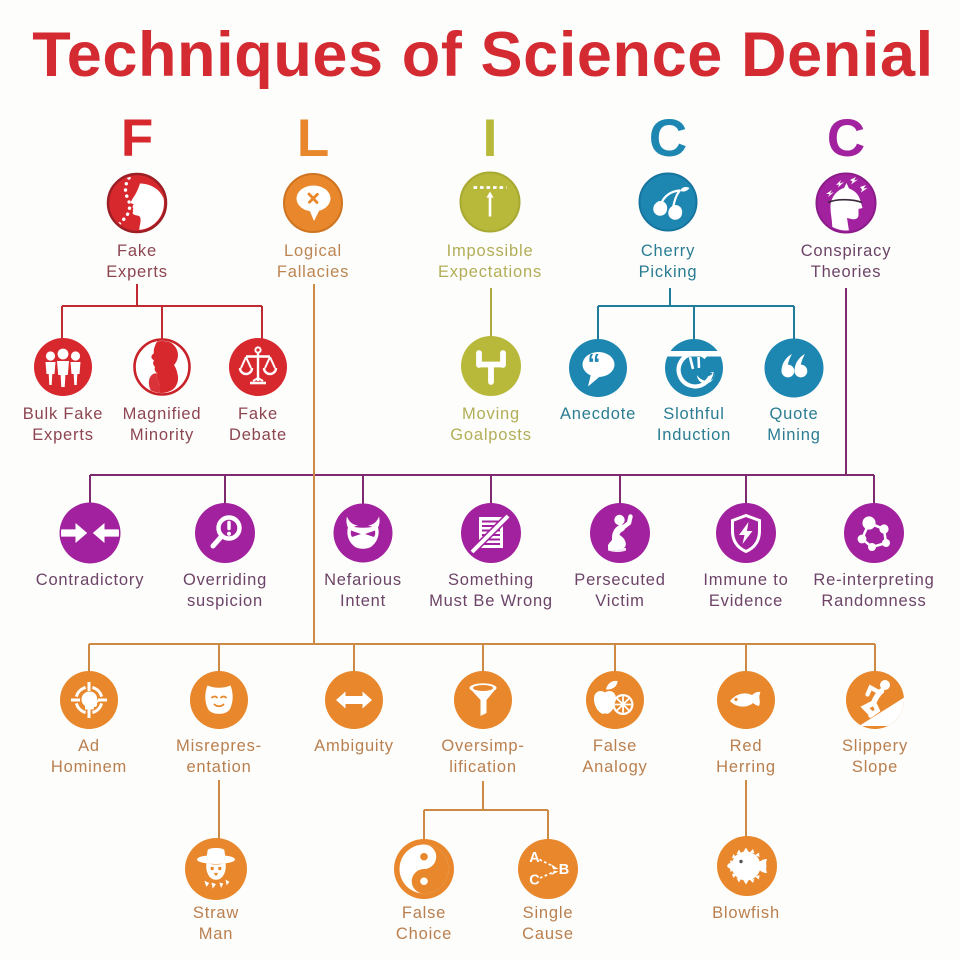  Describe the element at coordinates (162, 435) in the screenshot. I see `svg-text: Minority` at that location.